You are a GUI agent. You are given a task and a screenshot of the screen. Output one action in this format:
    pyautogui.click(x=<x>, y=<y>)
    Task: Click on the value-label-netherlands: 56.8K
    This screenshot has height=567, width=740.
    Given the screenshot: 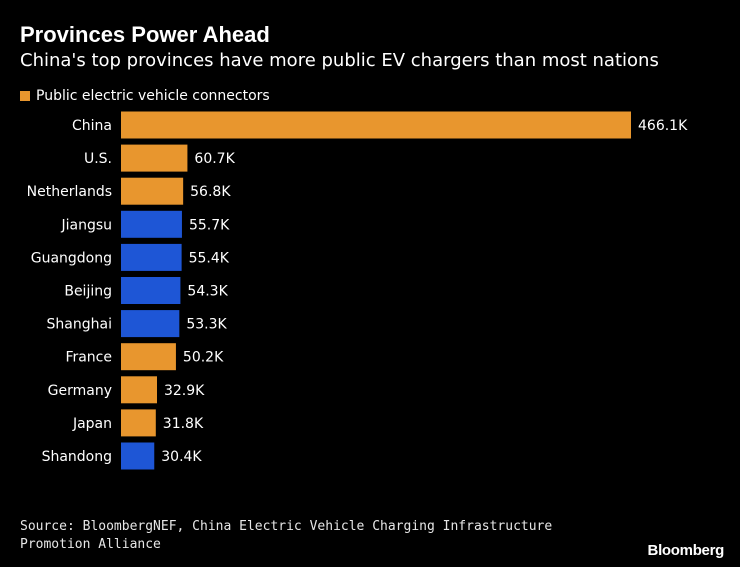 What is the action you would take?
    pyautogui.click(x=210, y=192)
    